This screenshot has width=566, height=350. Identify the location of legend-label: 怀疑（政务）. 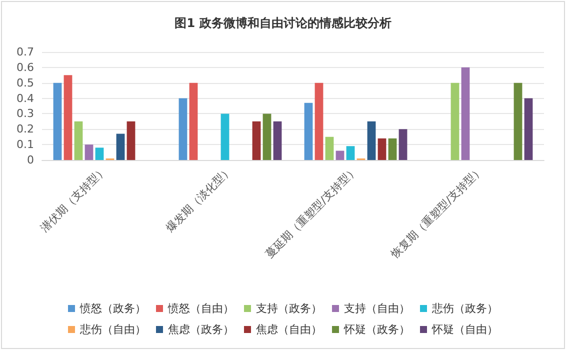
(376, 329).